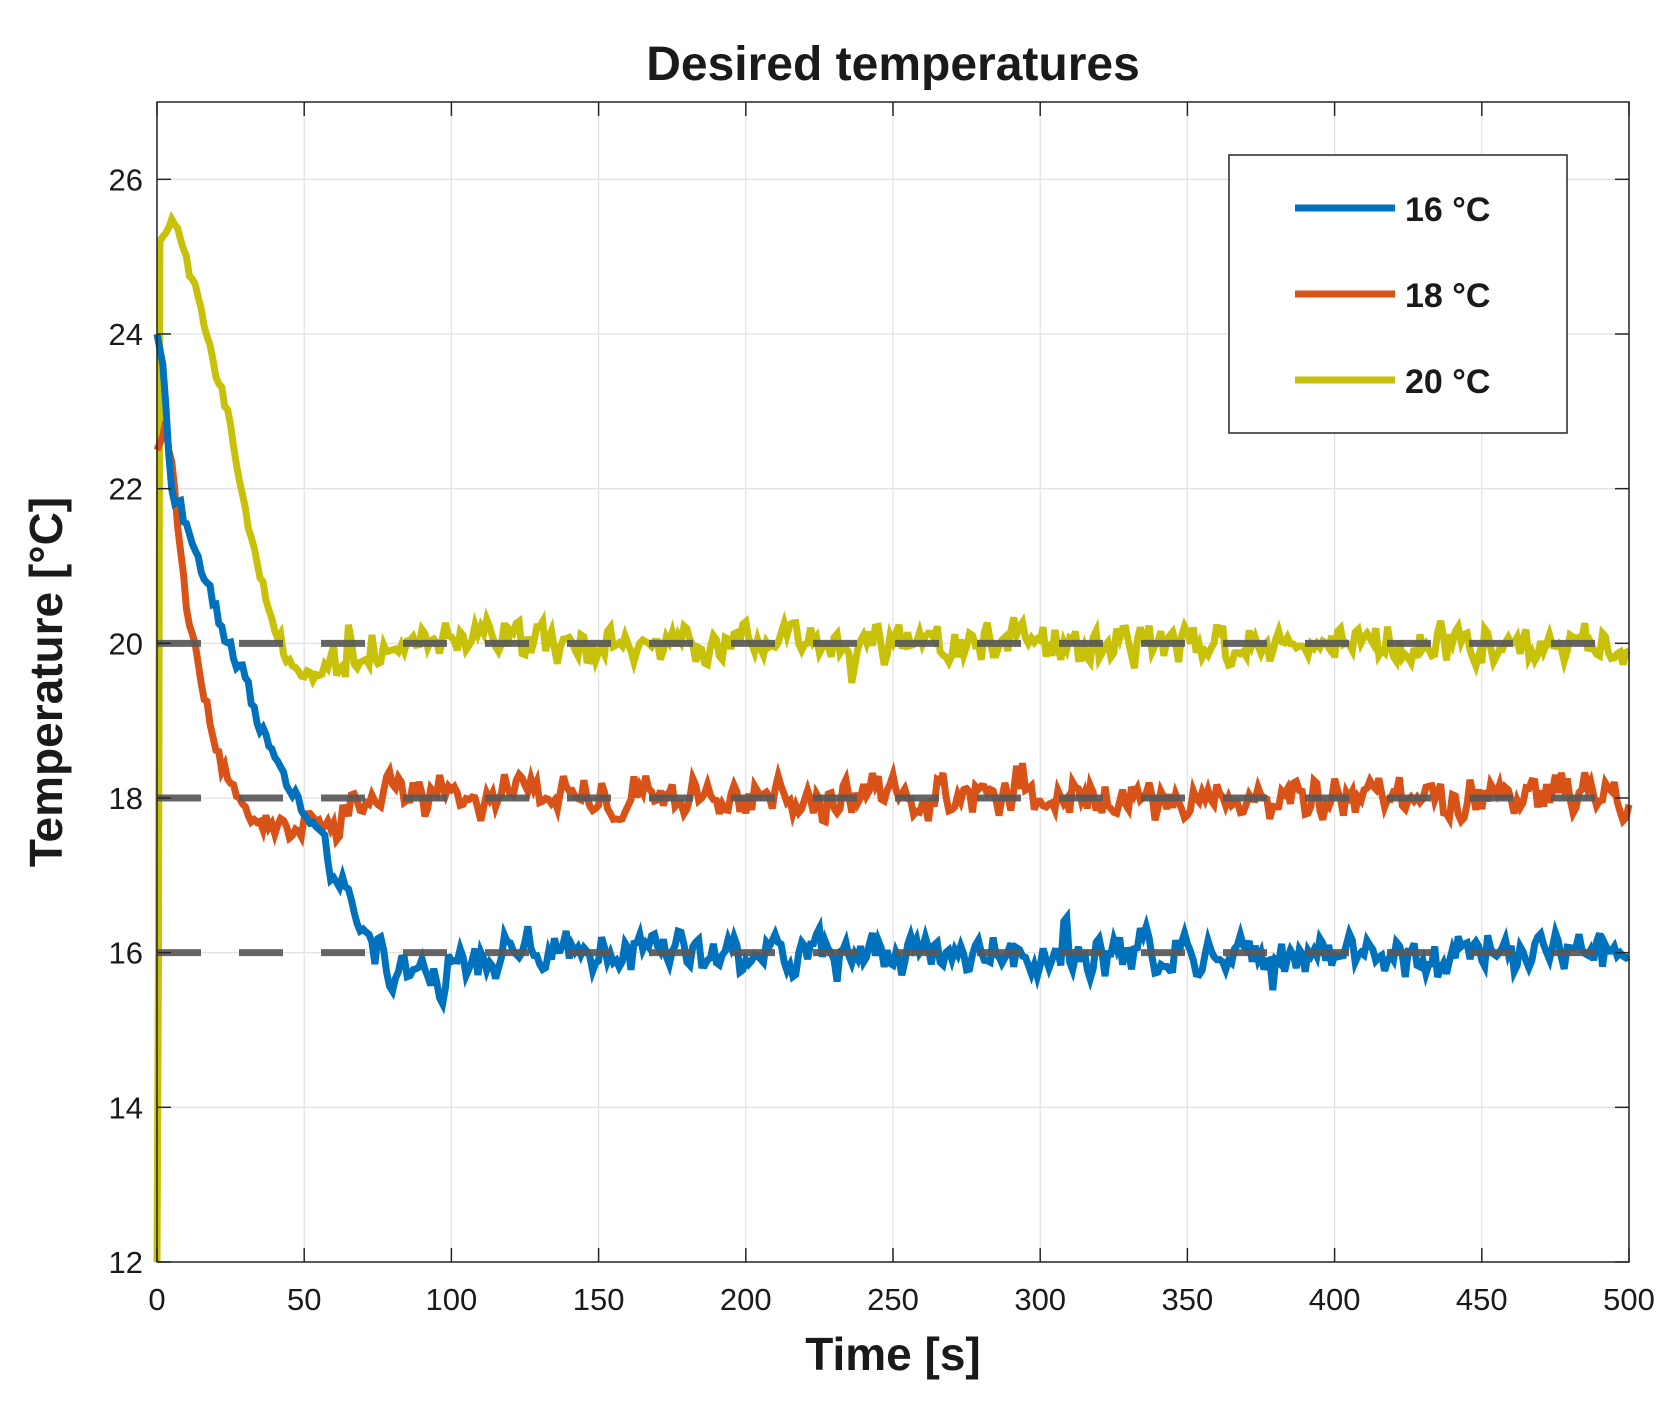 The height and width of the screenshot is (1404, 1675). Describe the element at coordinates (746, 1299) in the screenshot. I see `x-tick-label: 200` at that location.